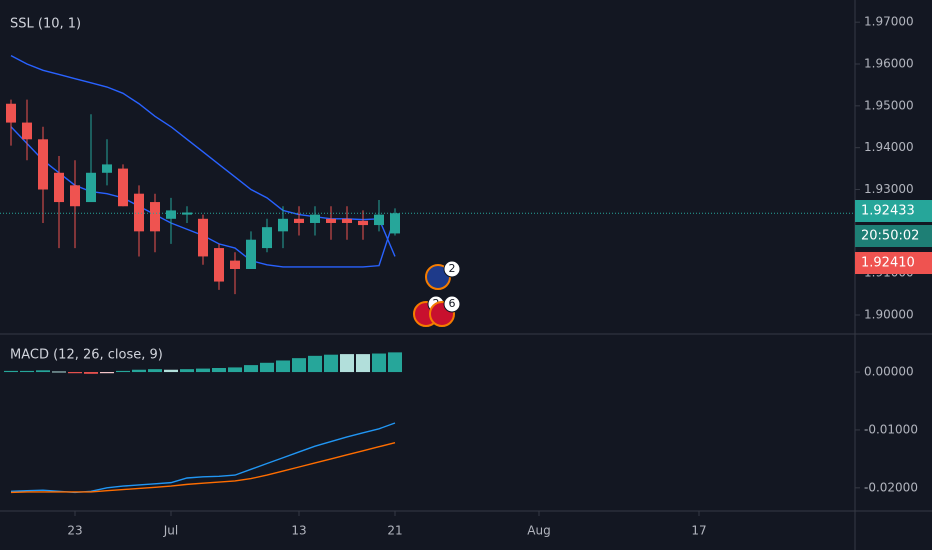 Image resolution: width=932 pixels, height=550 pixels. Describe the element at coordinates (298, 531) in the screenshot. I see `x-tick-label: 13` at that location.